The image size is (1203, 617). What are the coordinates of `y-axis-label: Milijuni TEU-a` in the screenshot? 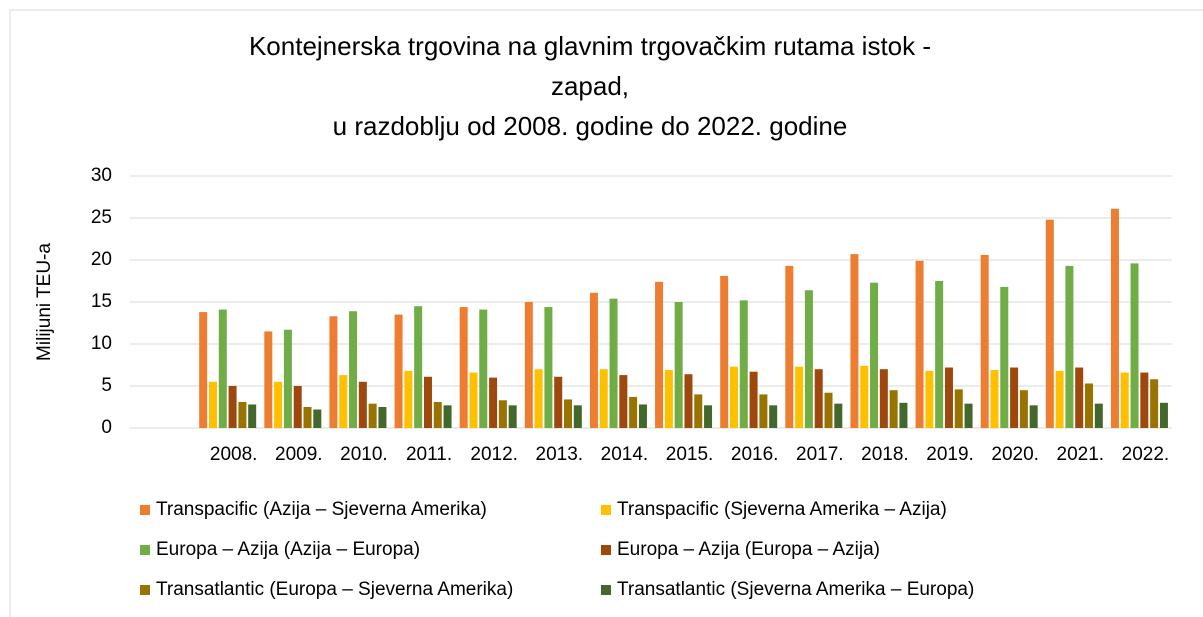 It's located at (44, 302).